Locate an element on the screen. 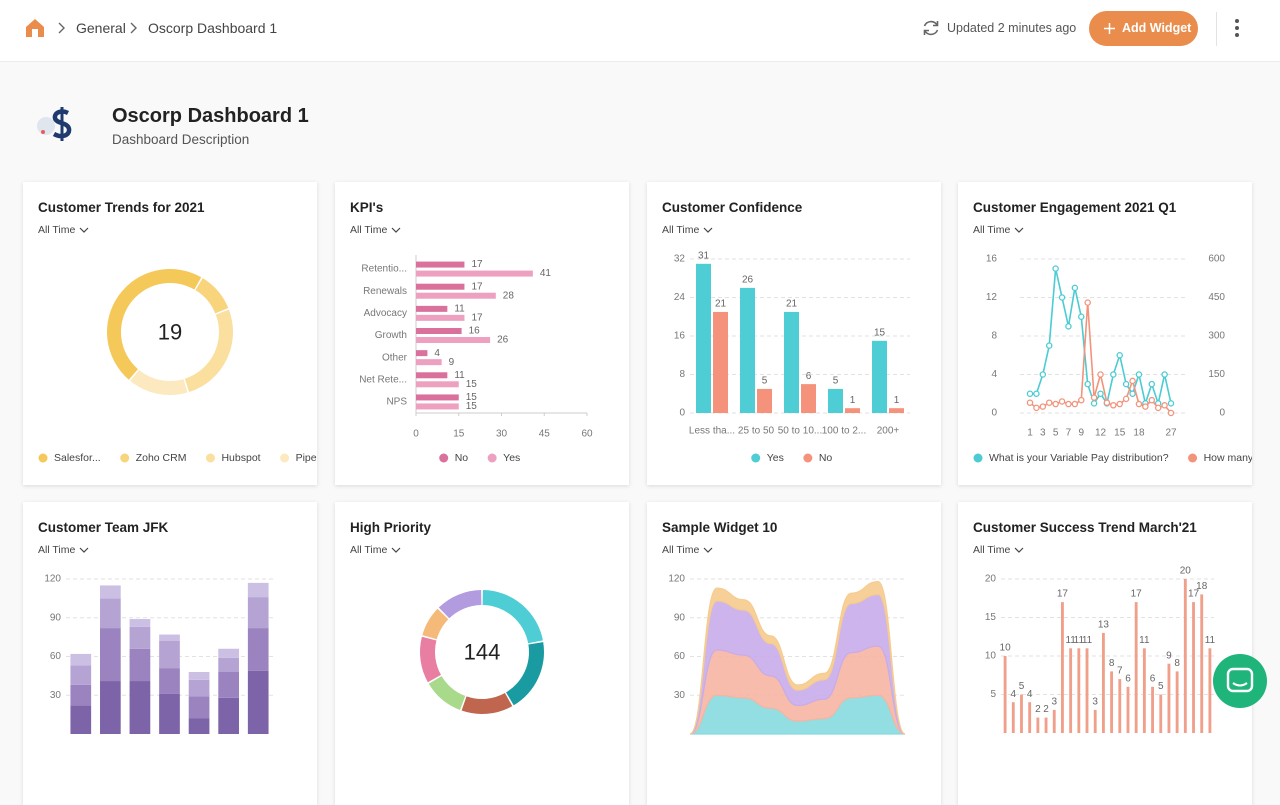  category-label: NPS is located at coordinates (396, 402).